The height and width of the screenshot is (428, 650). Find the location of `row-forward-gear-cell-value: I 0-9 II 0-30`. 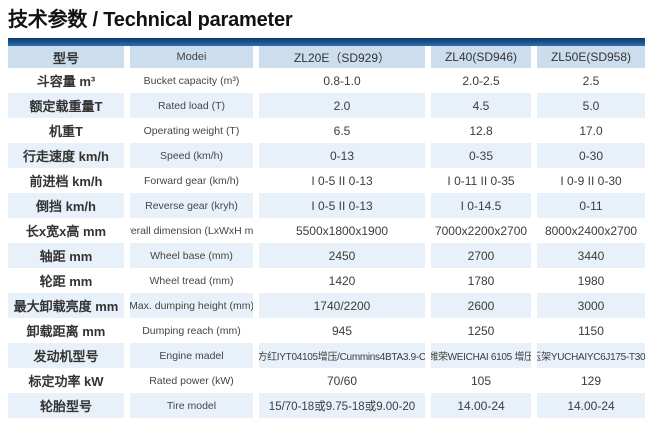

row-forward-gear-cell-value: I 0-9 II 0-30 is located at coordinates (591, 180).